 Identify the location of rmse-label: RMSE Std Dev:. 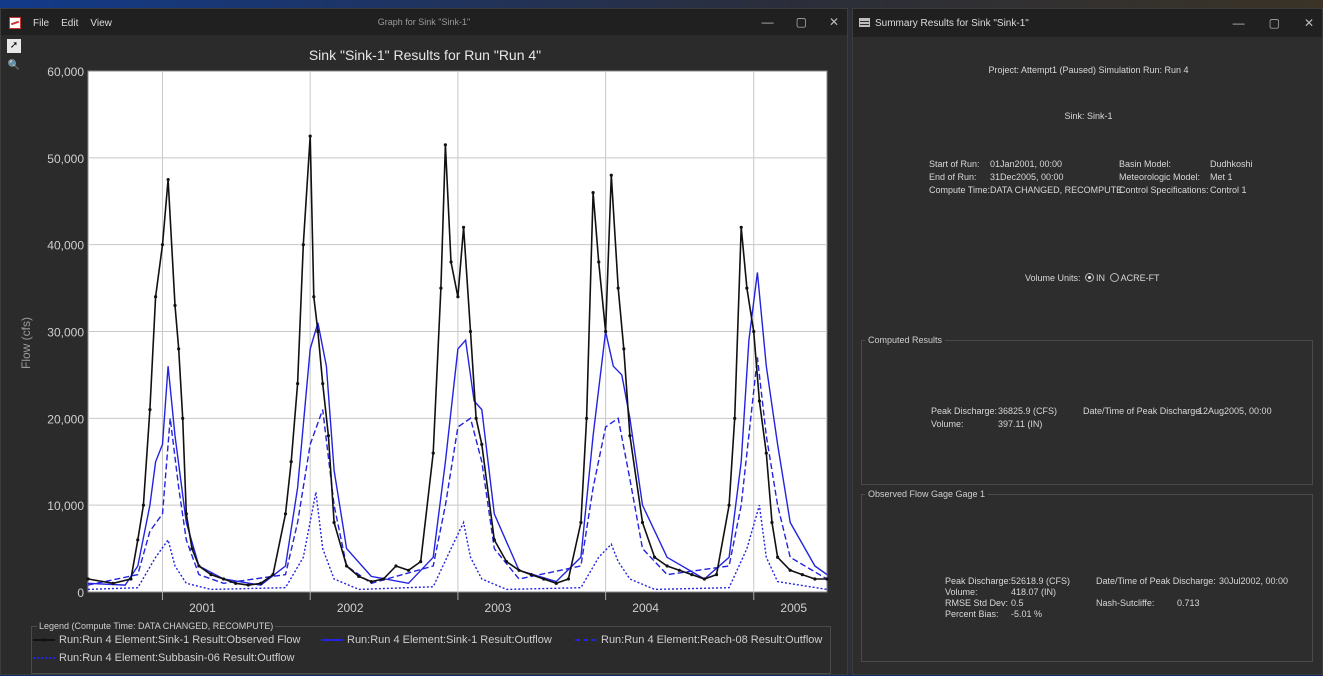
(977, 603).